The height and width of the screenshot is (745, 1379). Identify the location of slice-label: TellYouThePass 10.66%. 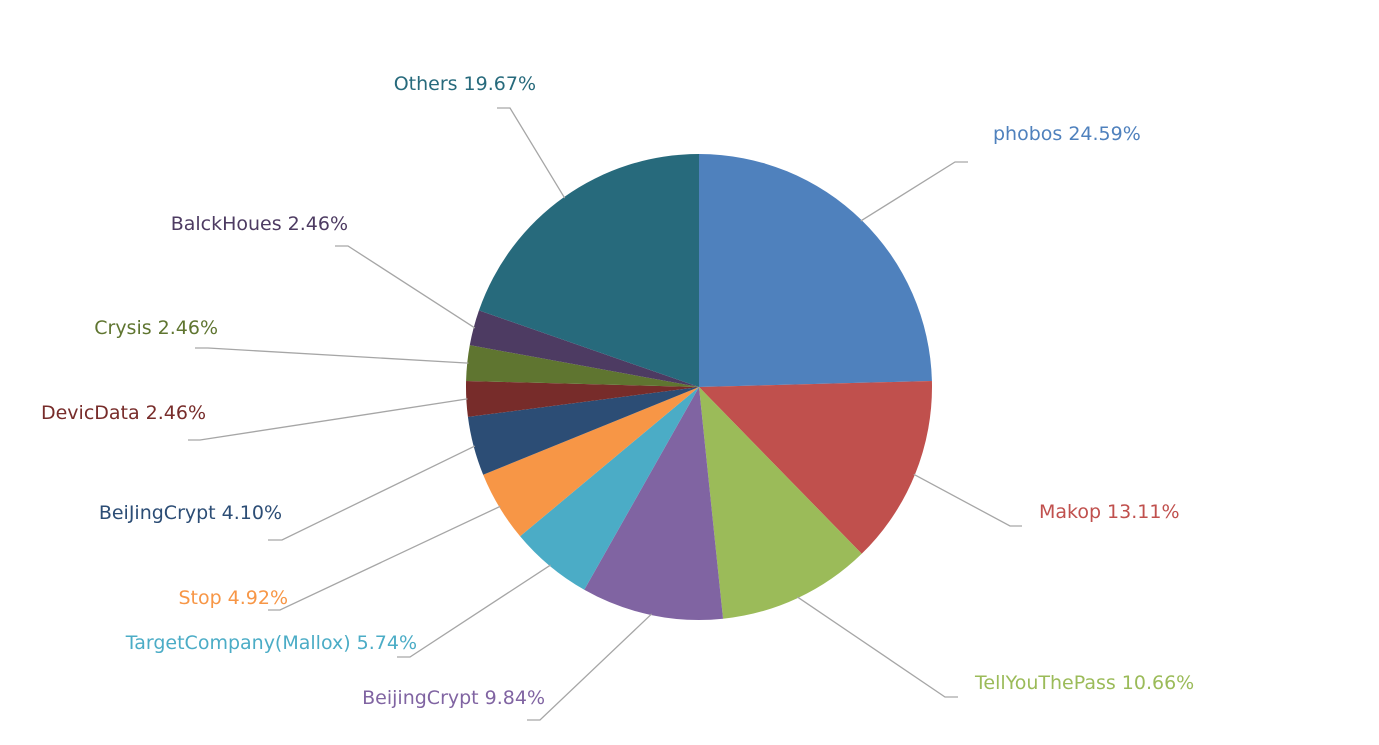
(1084, 683).